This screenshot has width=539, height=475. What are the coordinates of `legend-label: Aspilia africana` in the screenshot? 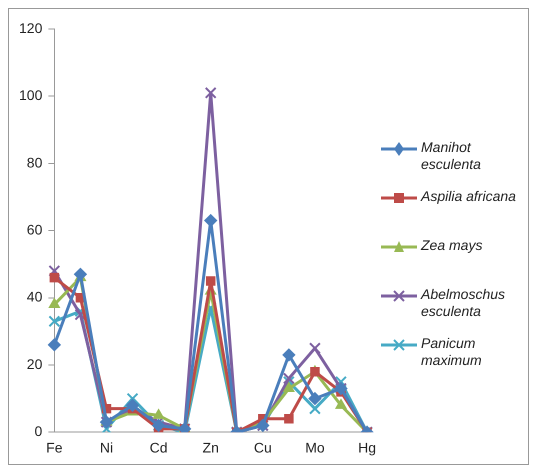 It's located at (468, 196).